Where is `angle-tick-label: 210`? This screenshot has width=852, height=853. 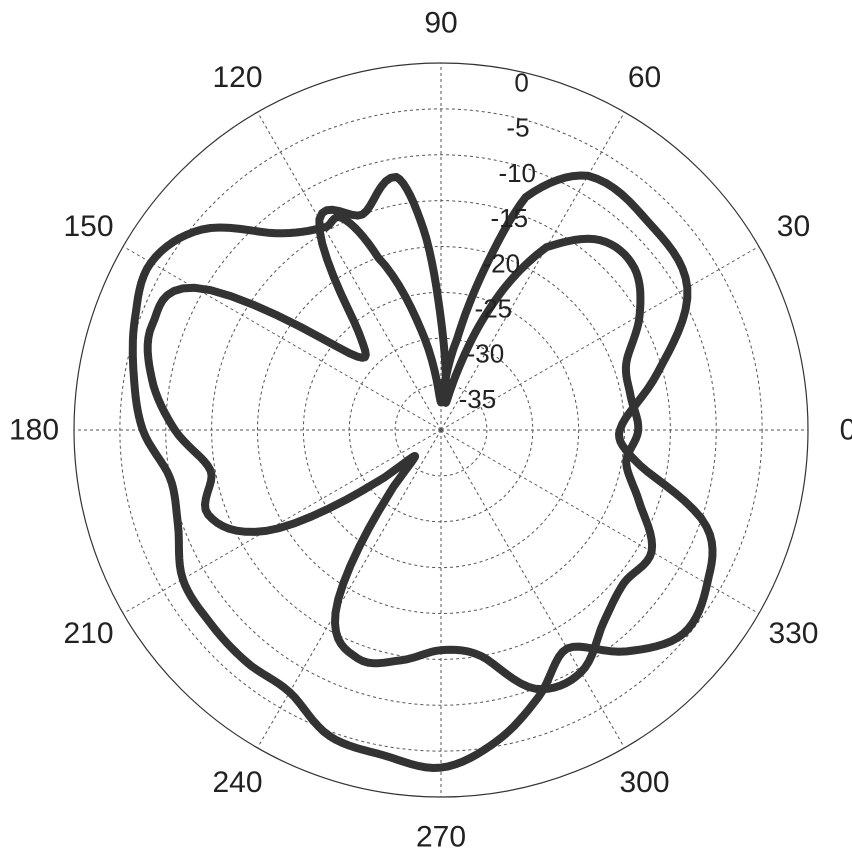 angle-tick-label: 210 is located at coordinates (88, 633).